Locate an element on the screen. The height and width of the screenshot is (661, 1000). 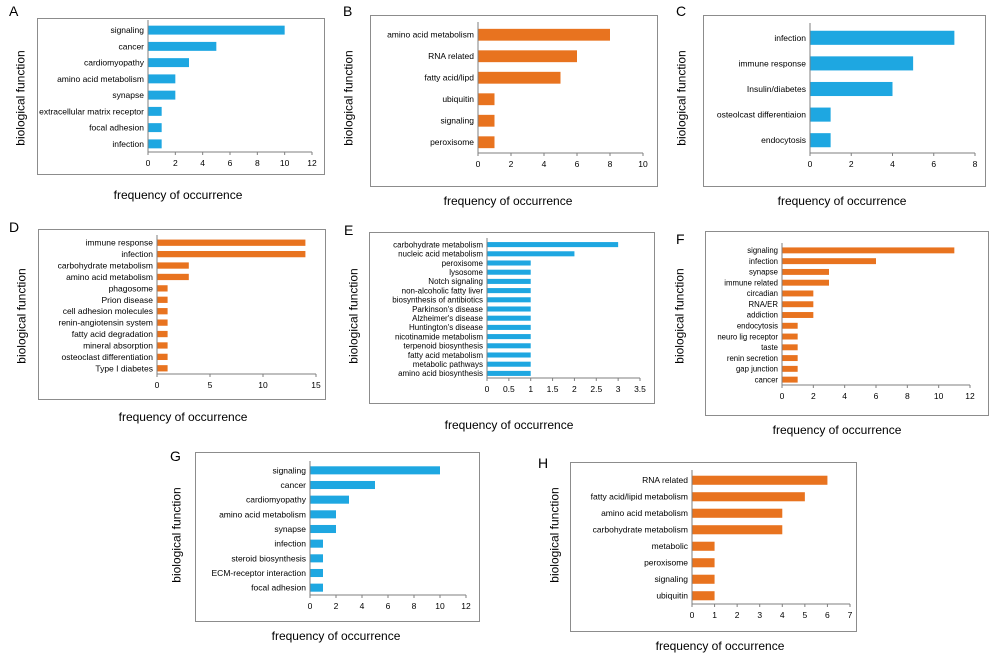
category-label: synapse is located at coordinates (290, 529).